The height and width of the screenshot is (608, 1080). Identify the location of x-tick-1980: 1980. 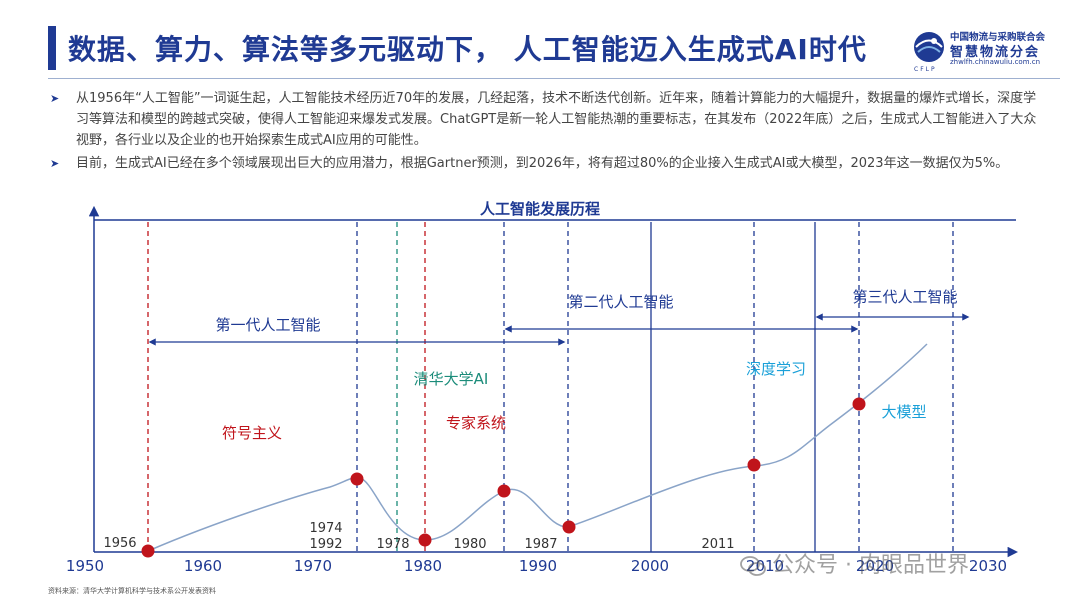
(423, 566).